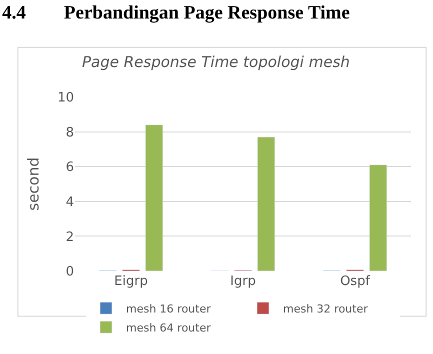 Image resolution: width=433 pixels, height=354 pixels. What do you see at coordinates (65, 98) in the screenshot?
I see `y-tick-label: 10` at bounding box center [65, 98].